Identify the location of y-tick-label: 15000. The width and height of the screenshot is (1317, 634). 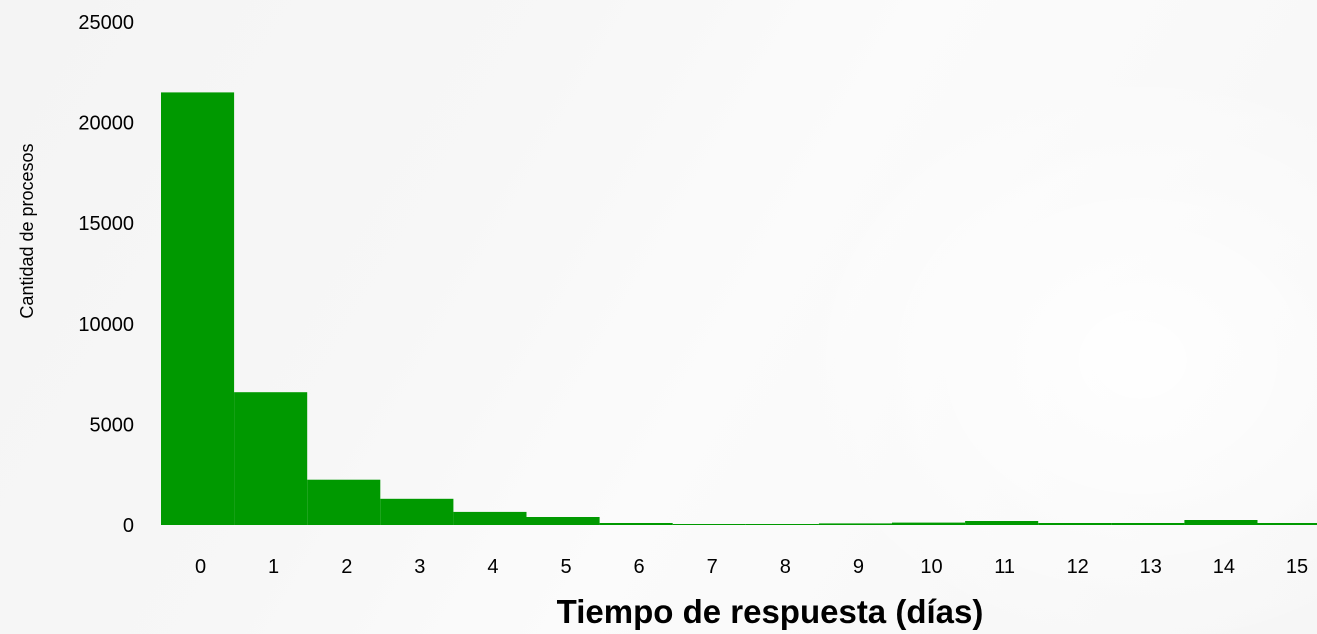
(106, 224).